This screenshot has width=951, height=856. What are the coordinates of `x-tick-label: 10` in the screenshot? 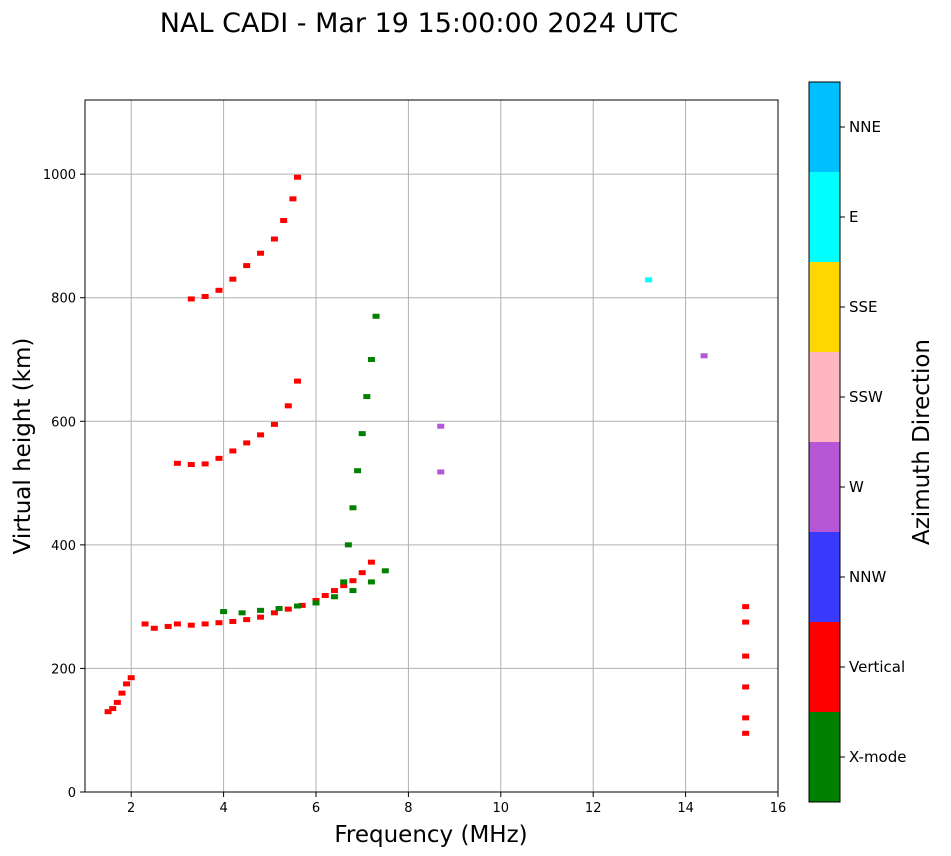 It's located at (501, 808).